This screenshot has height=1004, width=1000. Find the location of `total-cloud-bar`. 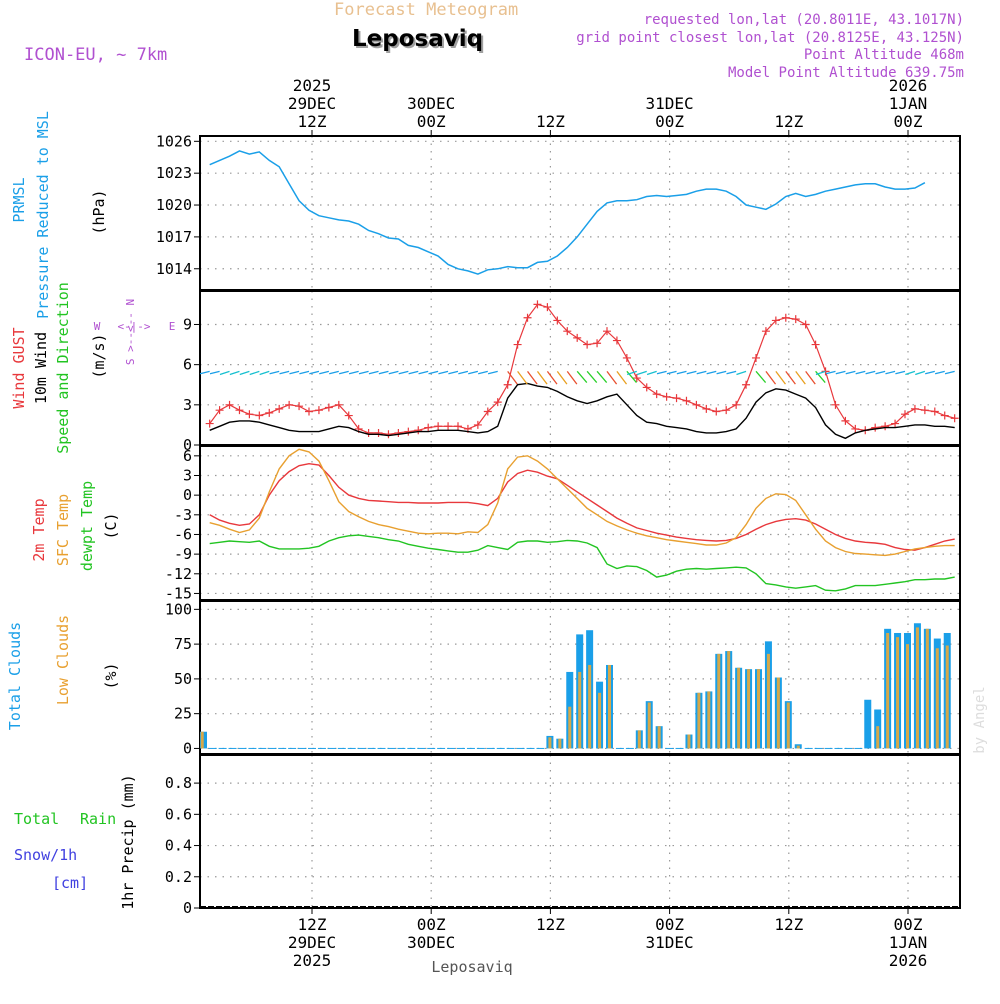

total-cloud-bar is located at coordinates (868, 724).